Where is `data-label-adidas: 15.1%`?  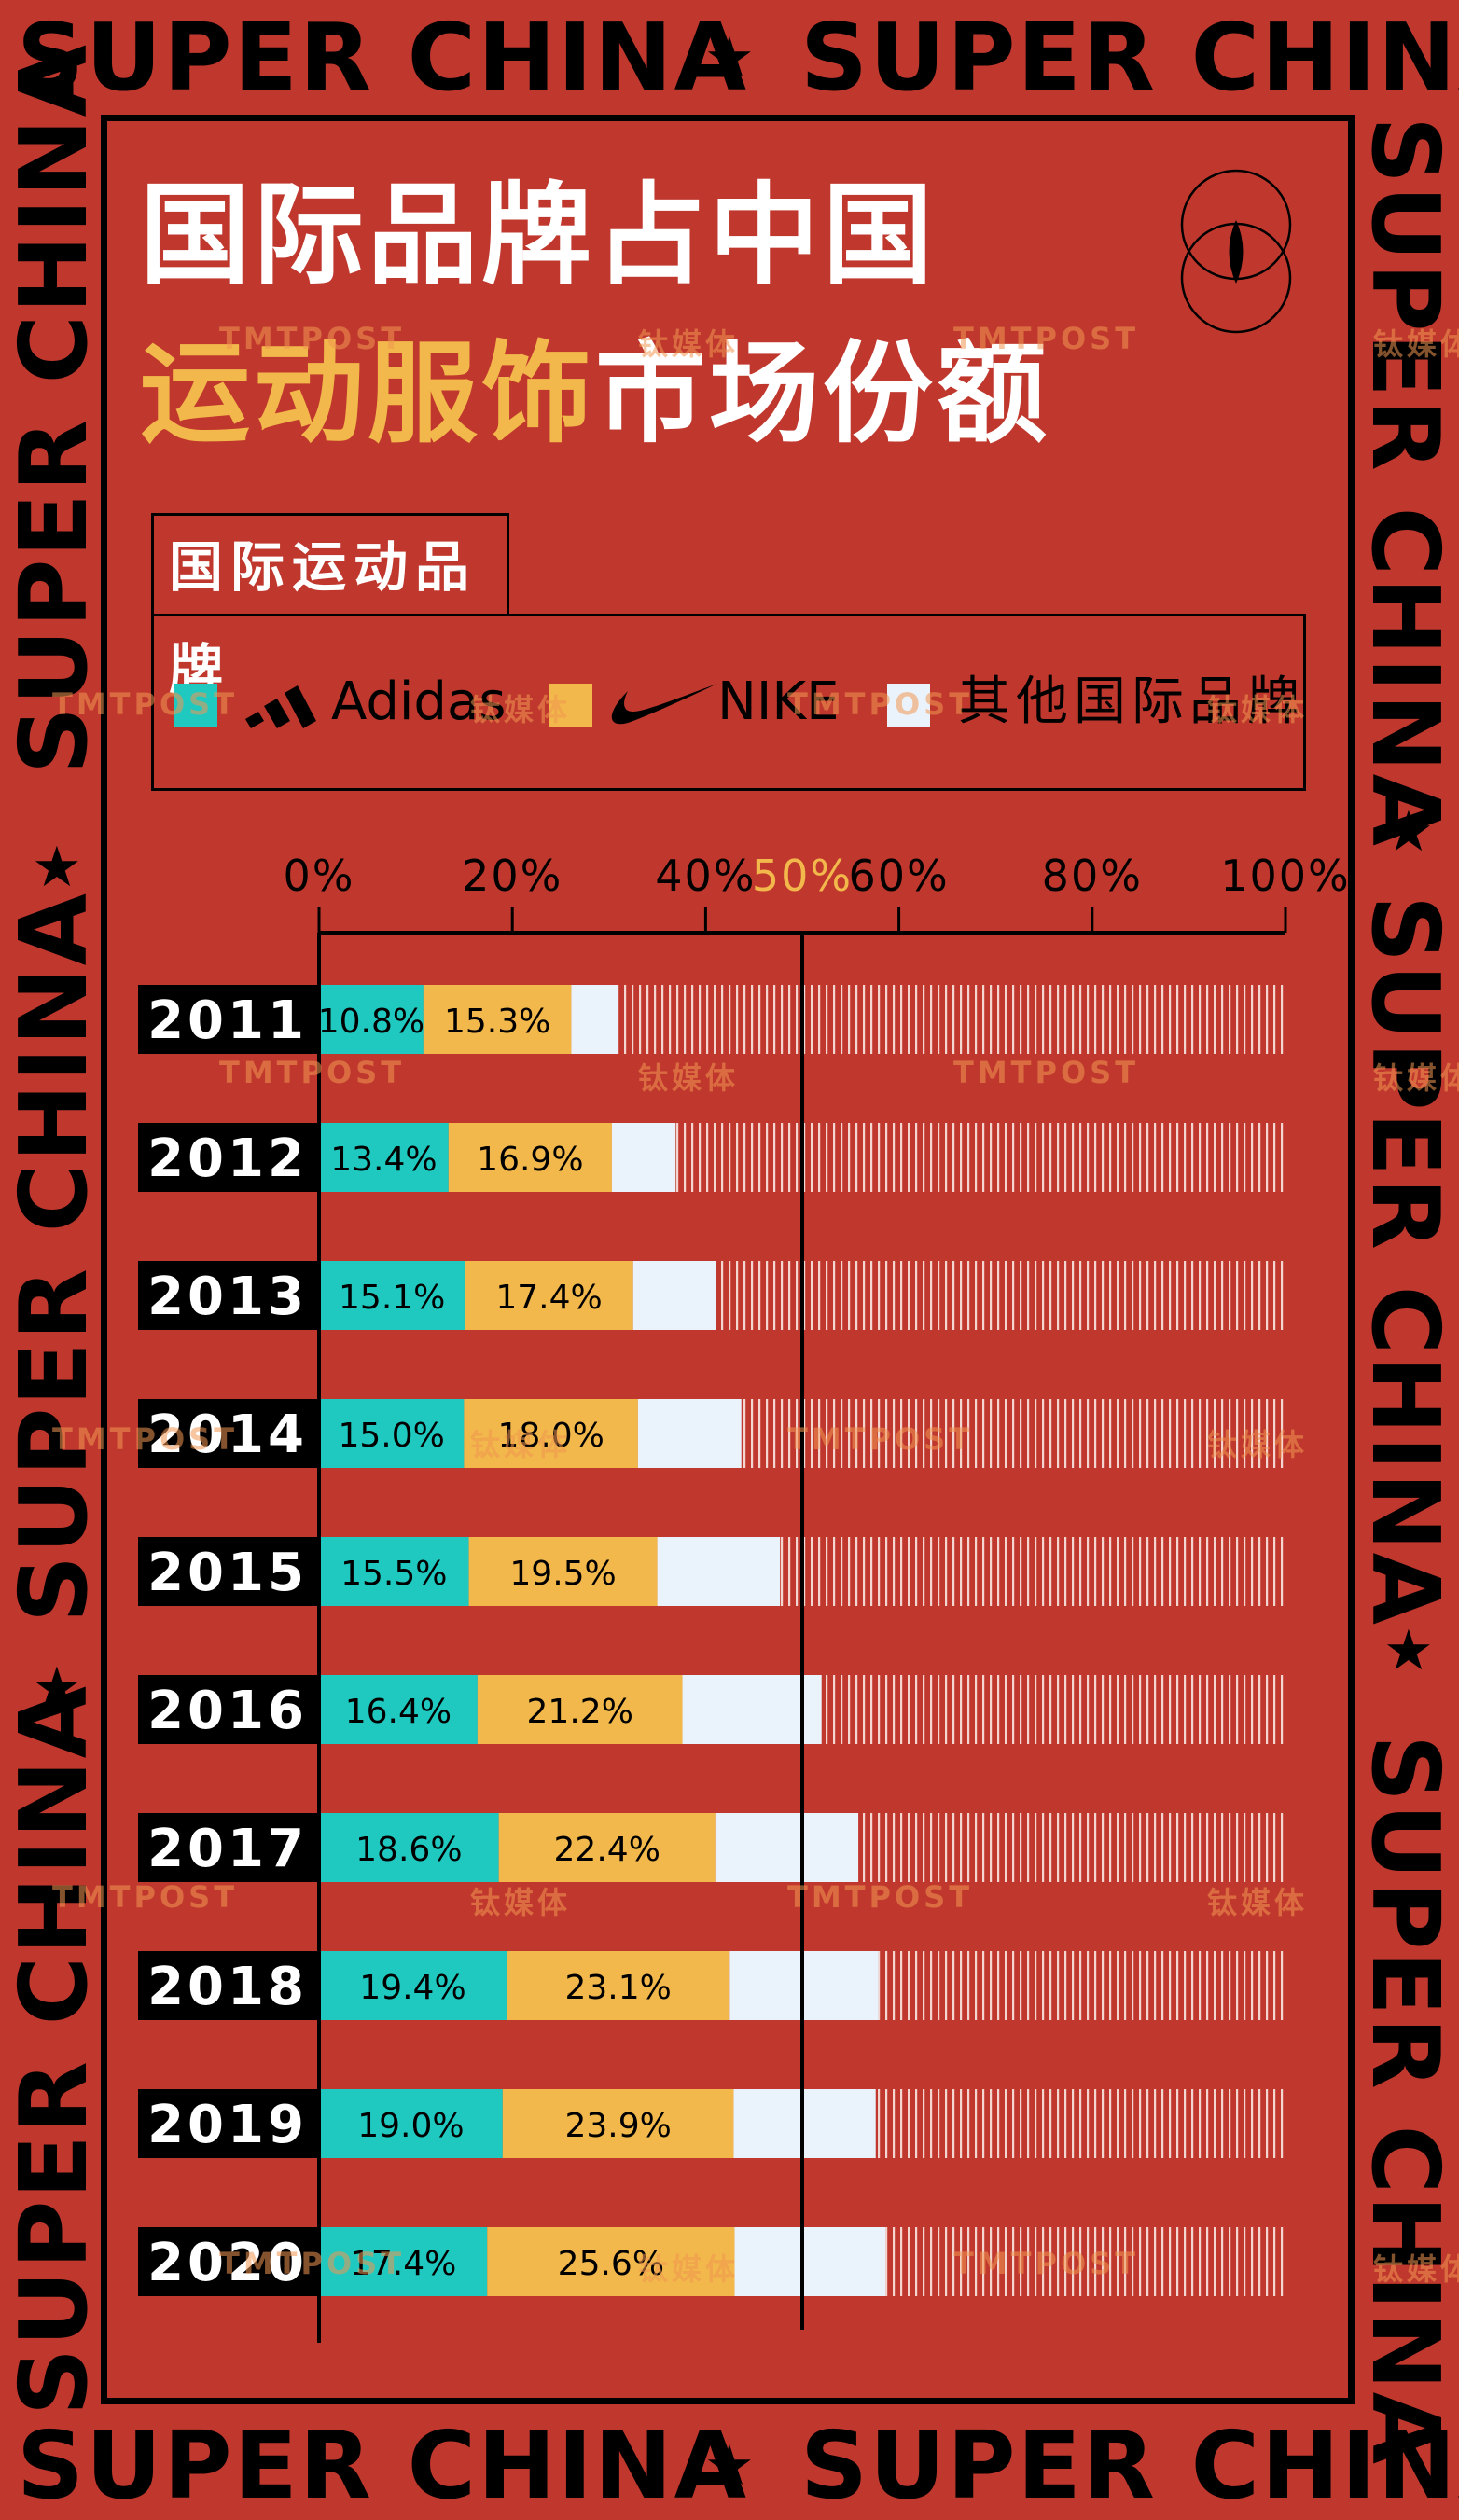 data-label-adidas: 15.1% is located at coordinates (392, 1298).